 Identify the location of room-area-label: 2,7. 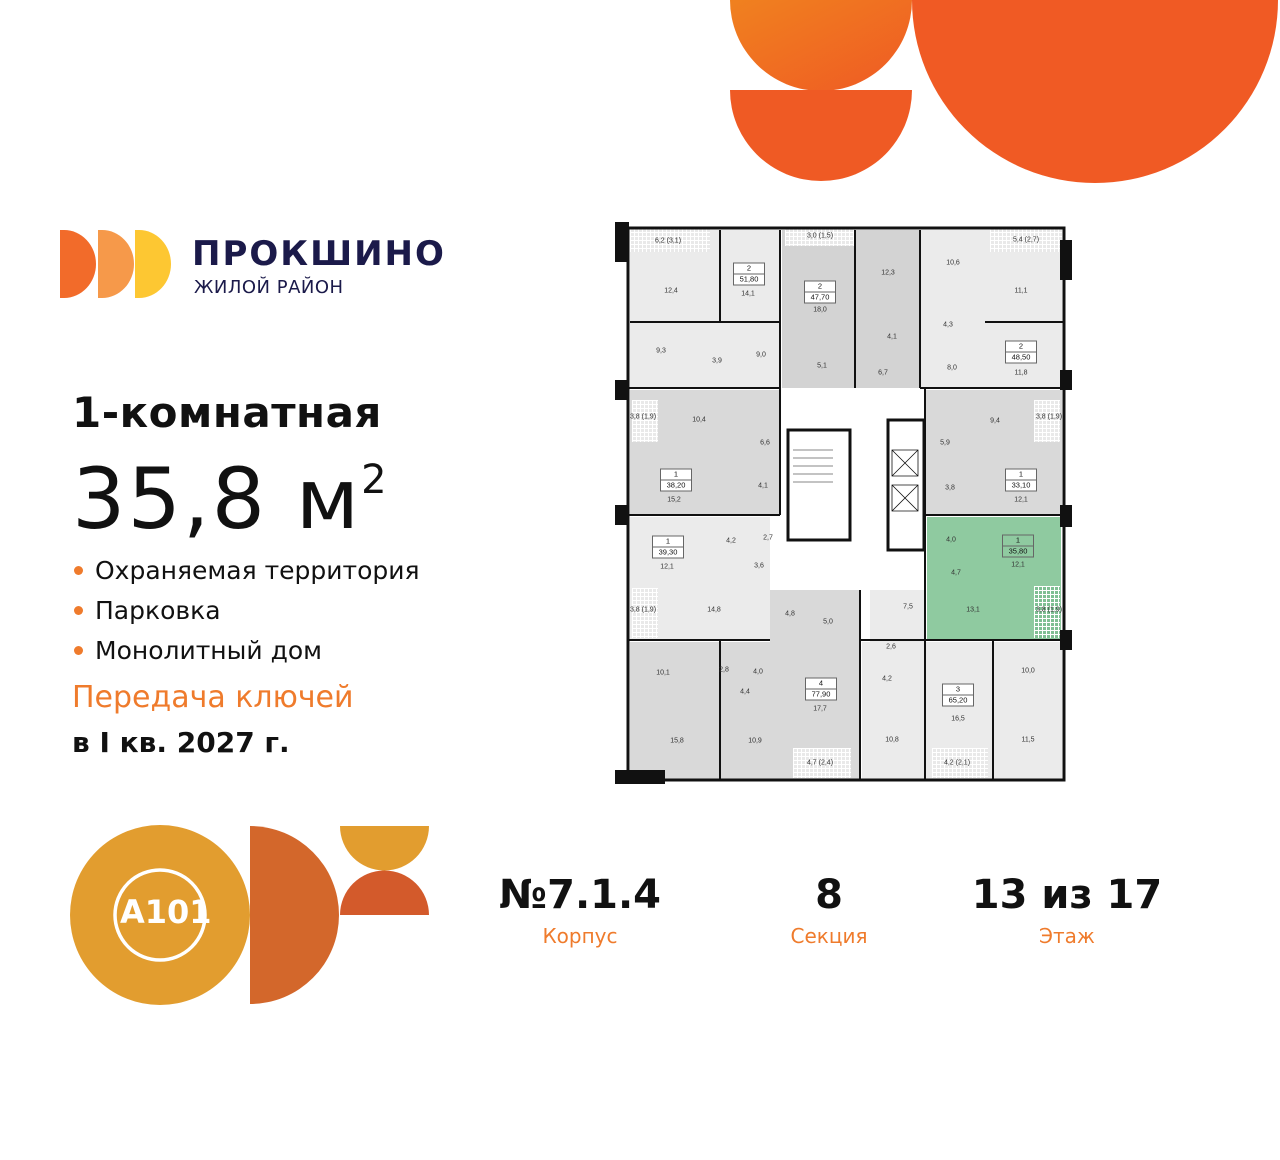
(768, 538).